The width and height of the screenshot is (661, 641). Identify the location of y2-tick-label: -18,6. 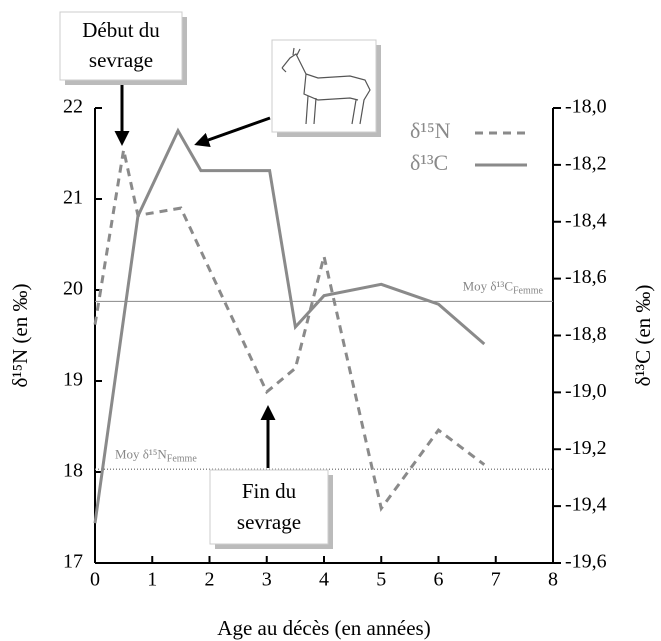
(586, 277).